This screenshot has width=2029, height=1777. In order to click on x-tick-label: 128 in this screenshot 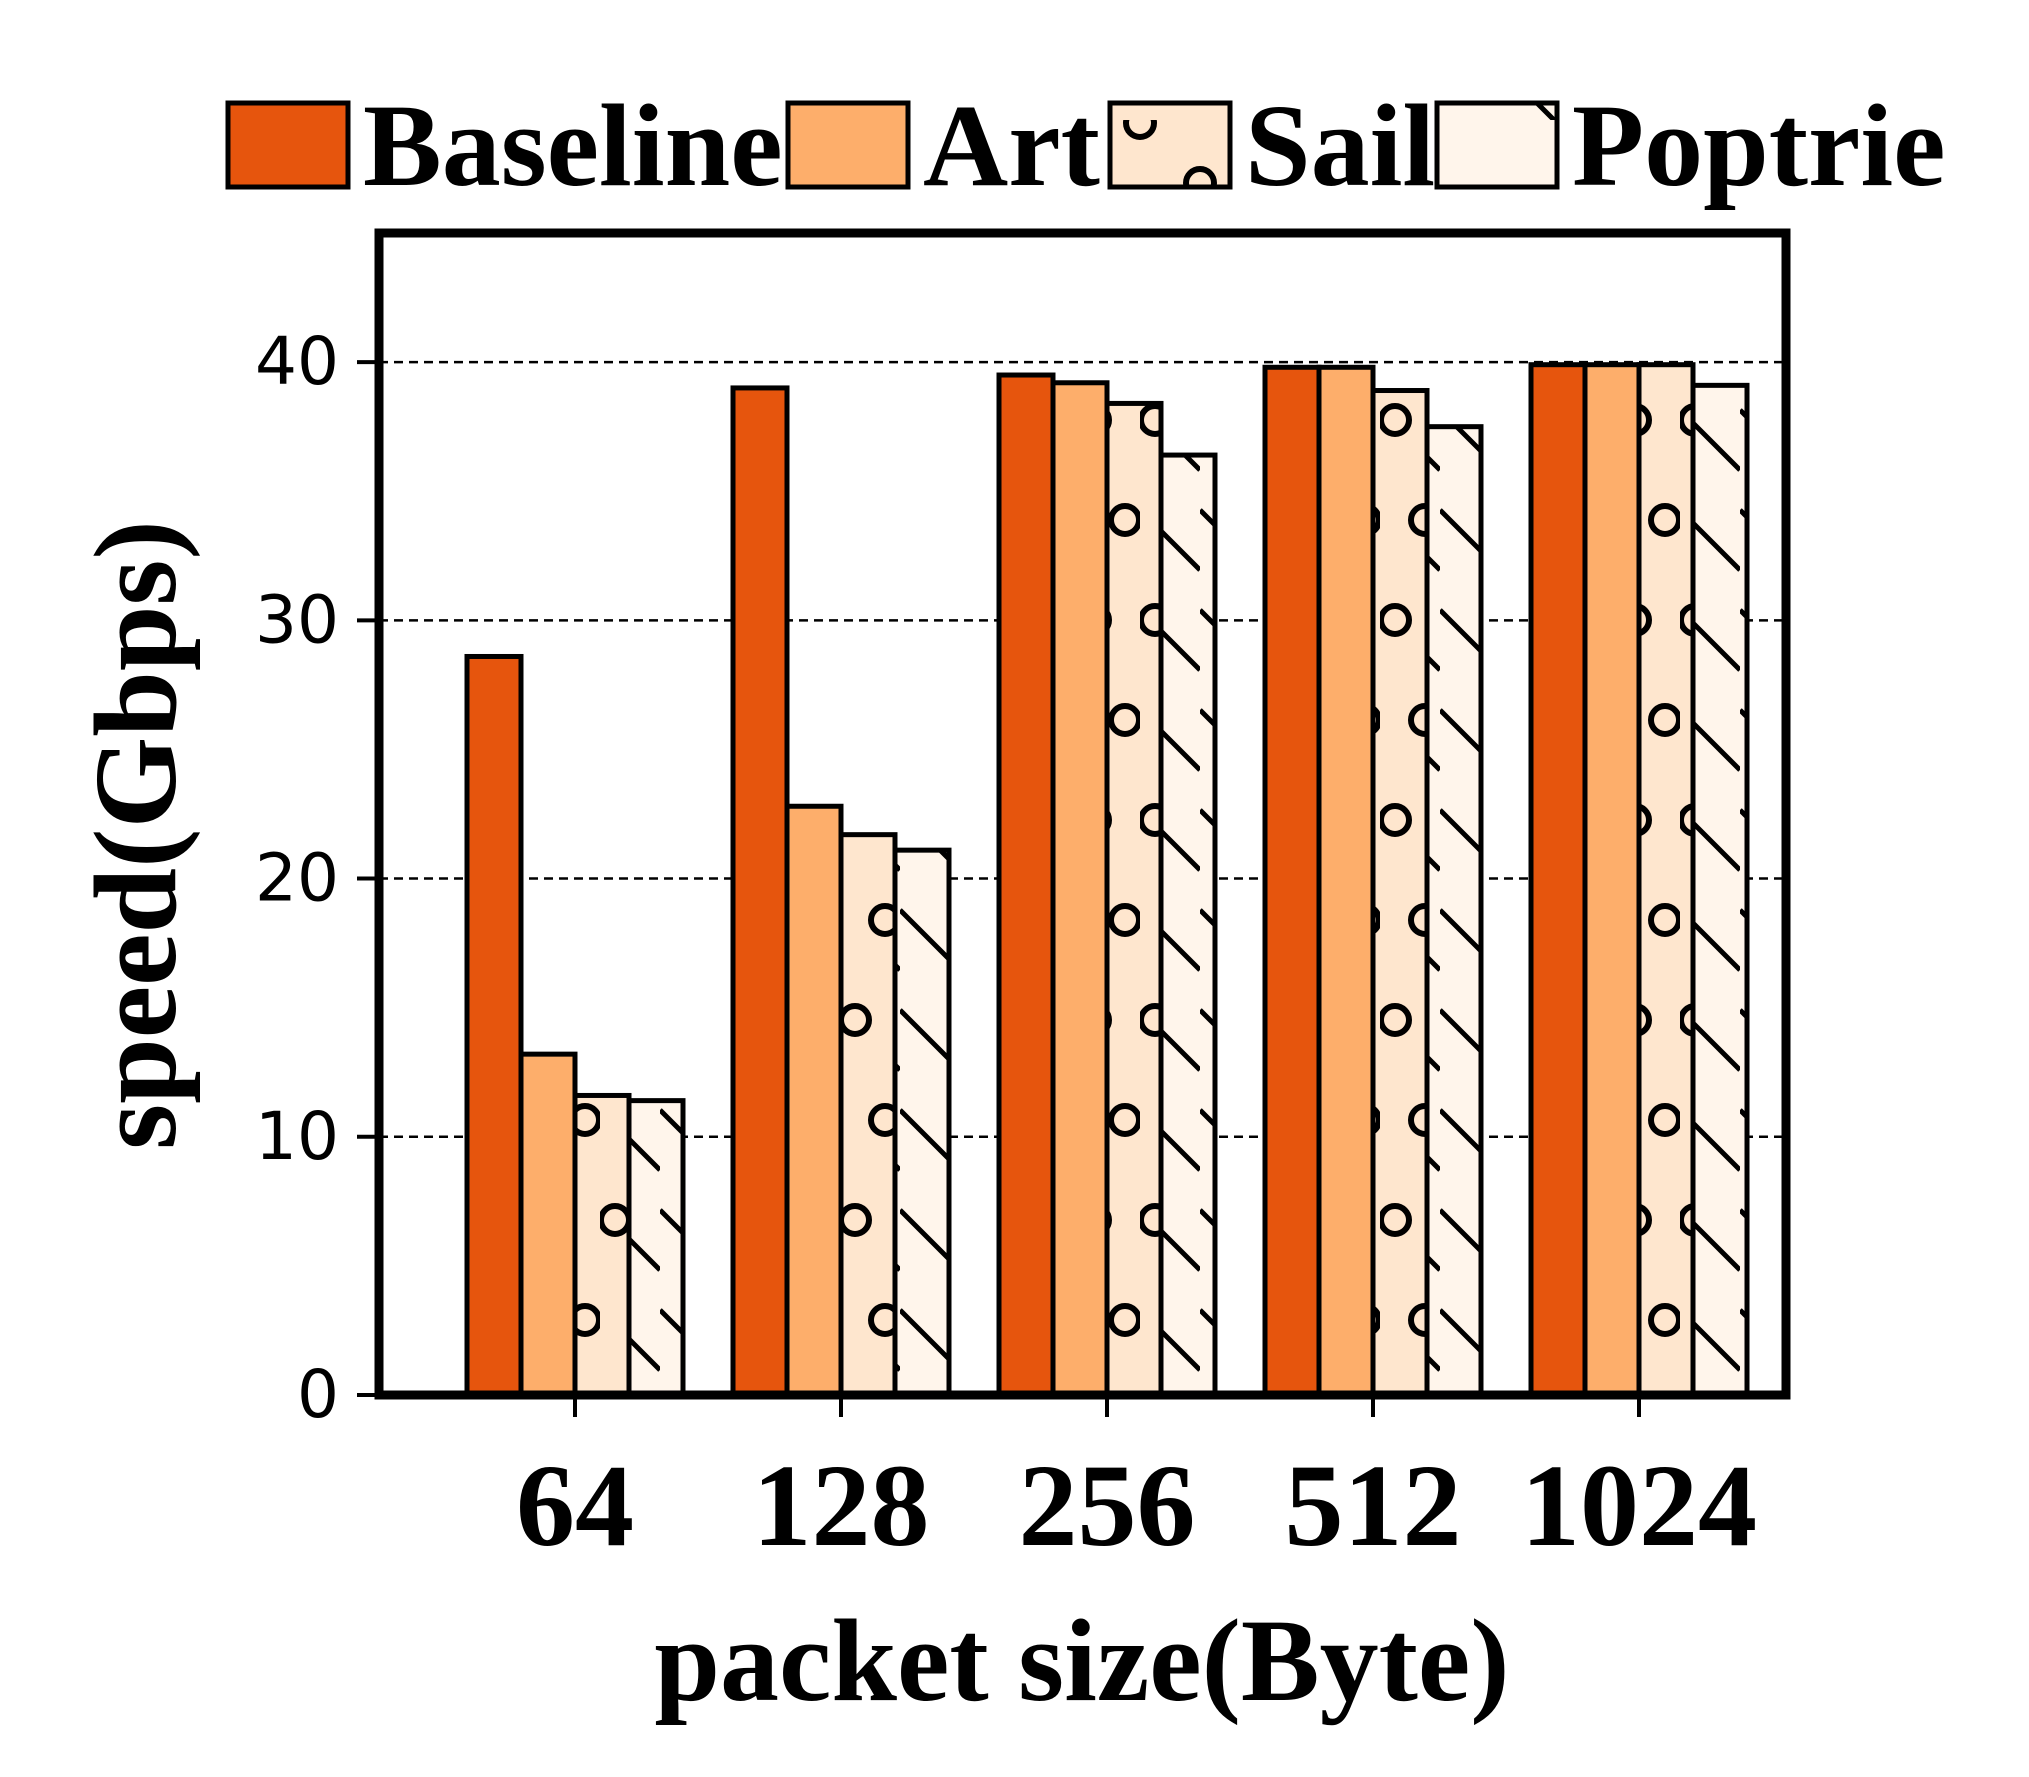, I will do `click(841, 1505)`.